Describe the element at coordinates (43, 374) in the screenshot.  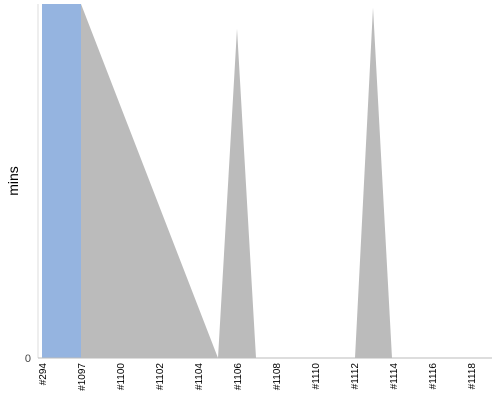
I see `x-tick-label: #294` at that location.